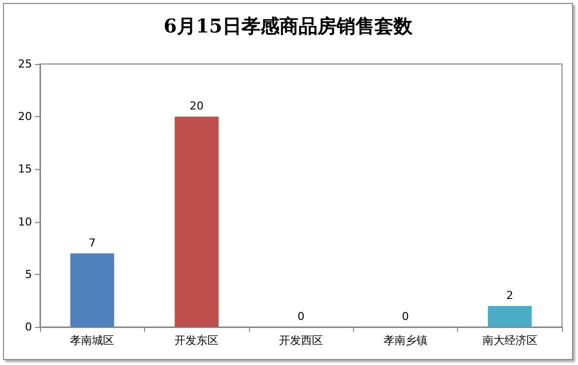  Describe the element at coordinates (301, 340) in the screenshot. I see `x-tick-label: 开发西区` at that location.